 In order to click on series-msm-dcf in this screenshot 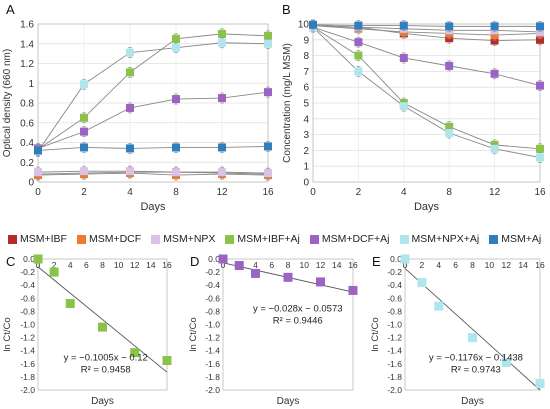, I will do `click(153, 174)`.